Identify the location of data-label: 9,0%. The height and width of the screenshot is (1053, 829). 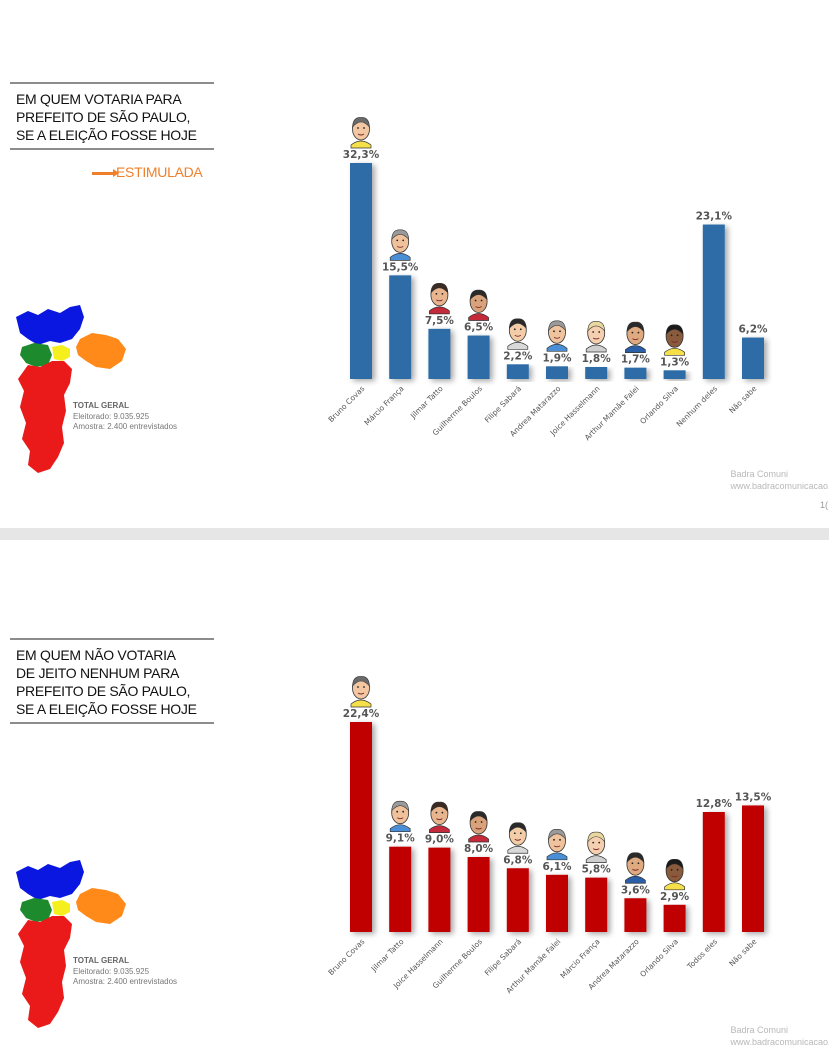
(440, 840).